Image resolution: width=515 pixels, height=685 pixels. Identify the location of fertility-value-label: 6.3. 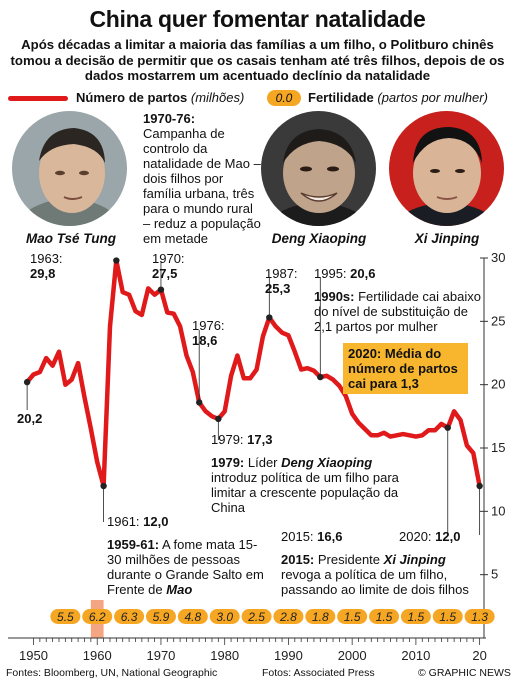
(129, 617).